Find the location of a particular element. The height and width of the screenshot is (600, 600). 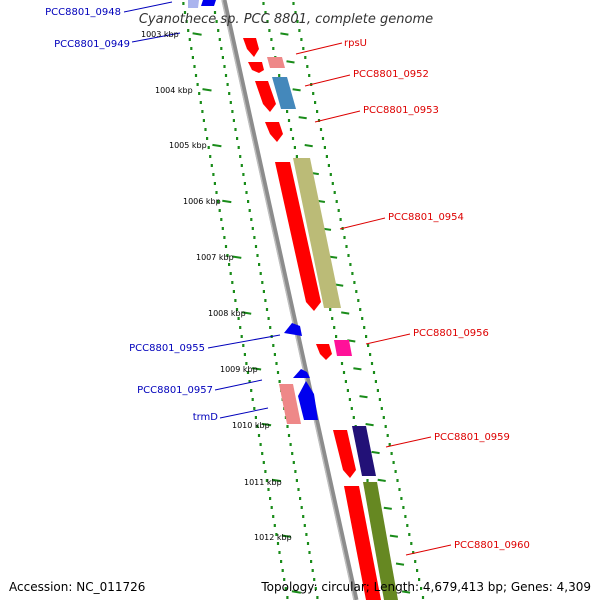

gene-pcc8801-0959-feature is located at coordinates (344, 454).